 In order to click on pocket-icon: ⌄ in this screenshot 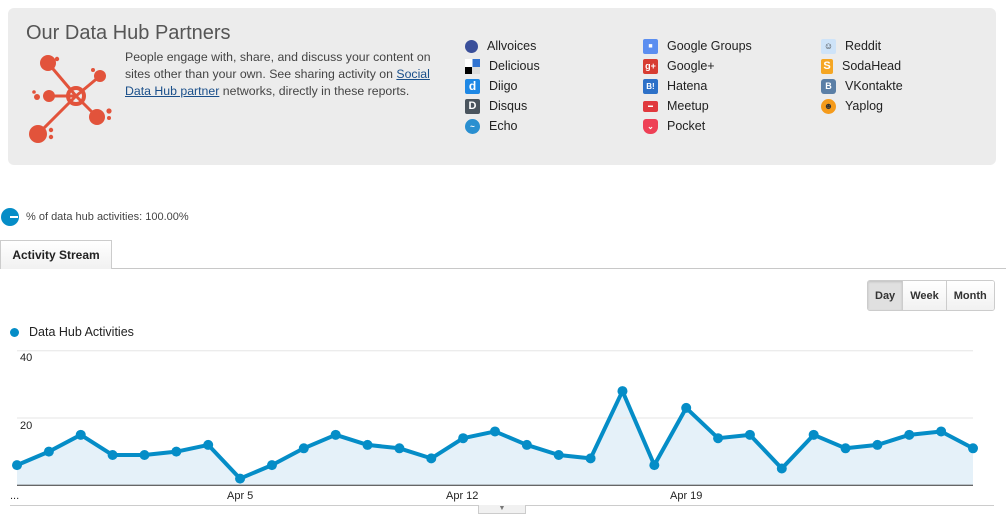, I will do `click(650, 126)`.